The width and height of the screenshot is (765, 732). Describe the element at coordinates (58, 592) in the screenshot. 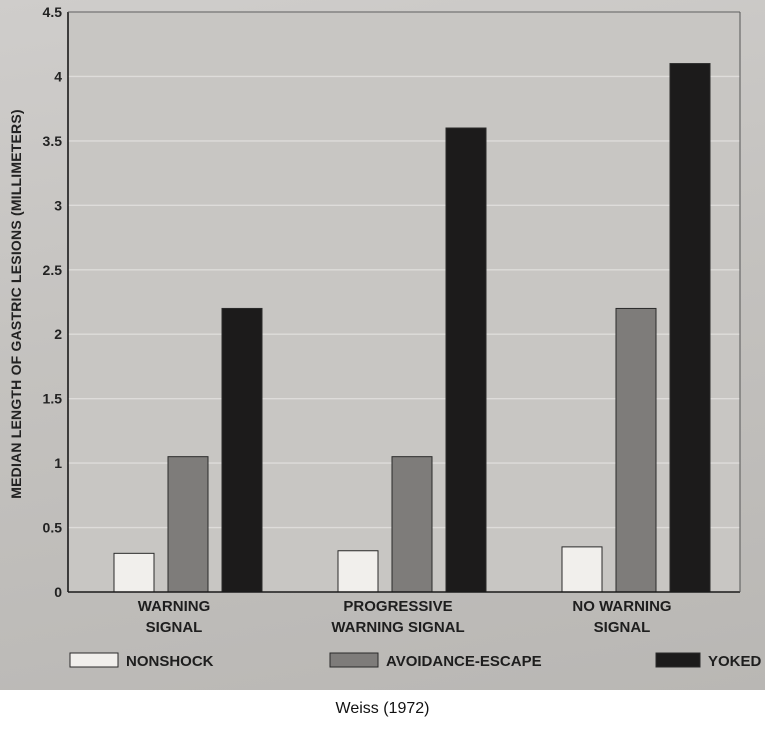

I see `y-tick-label: 0` at that location.